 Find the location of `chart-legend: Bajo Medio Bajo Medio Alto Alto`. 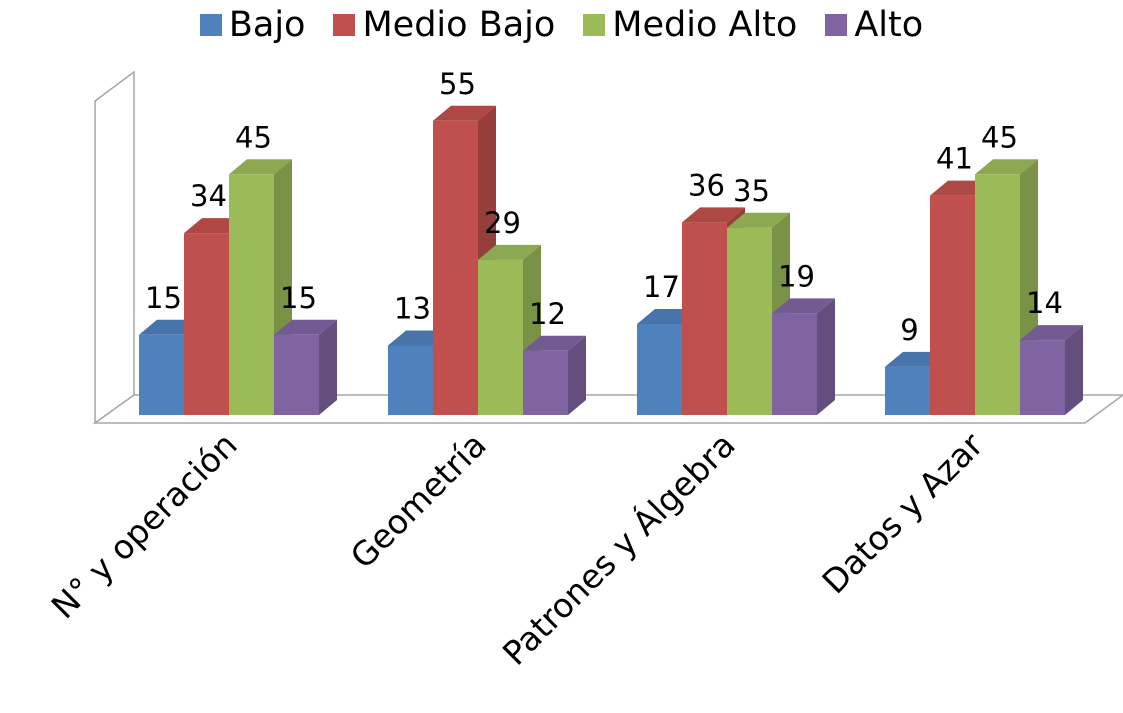

chart-legend: Bajo Medio Bajo Medio Alto Alto is located at coordinates (561, 25).